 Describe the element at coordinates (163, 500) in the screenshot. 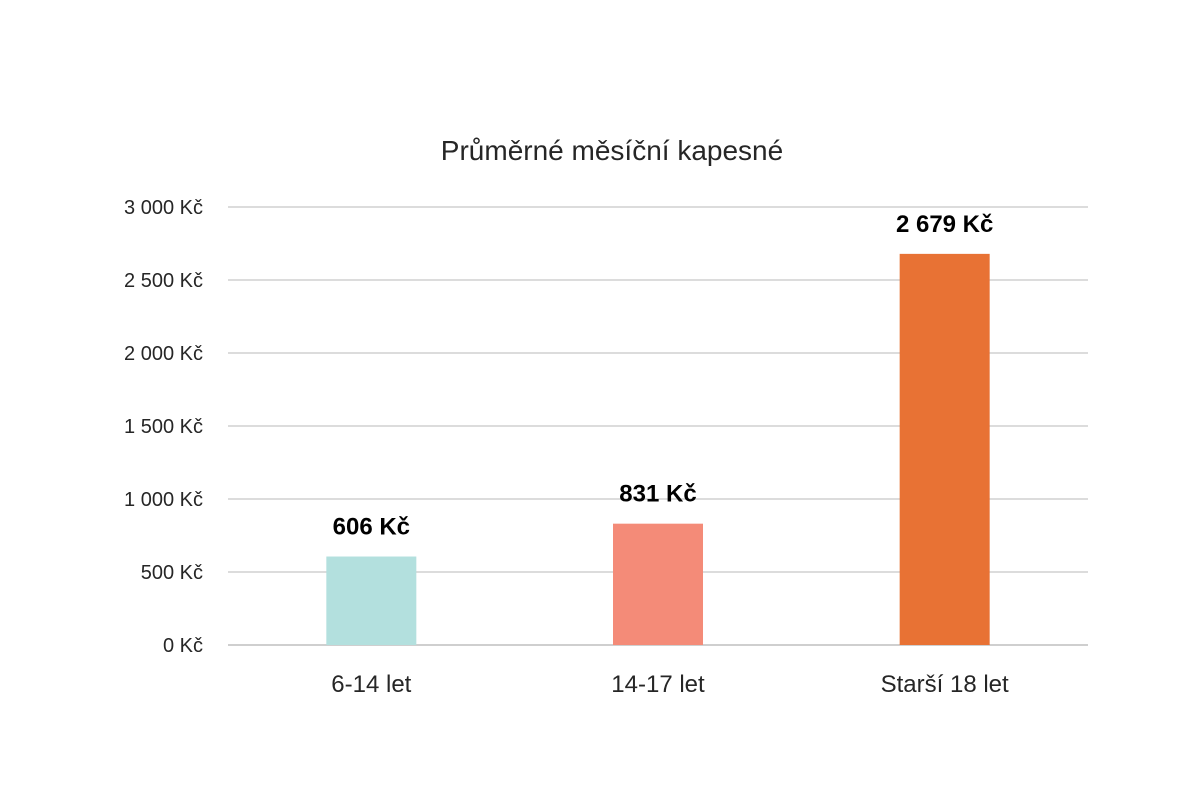

I see `y-tick-label: 1 000 Kč` at that location.